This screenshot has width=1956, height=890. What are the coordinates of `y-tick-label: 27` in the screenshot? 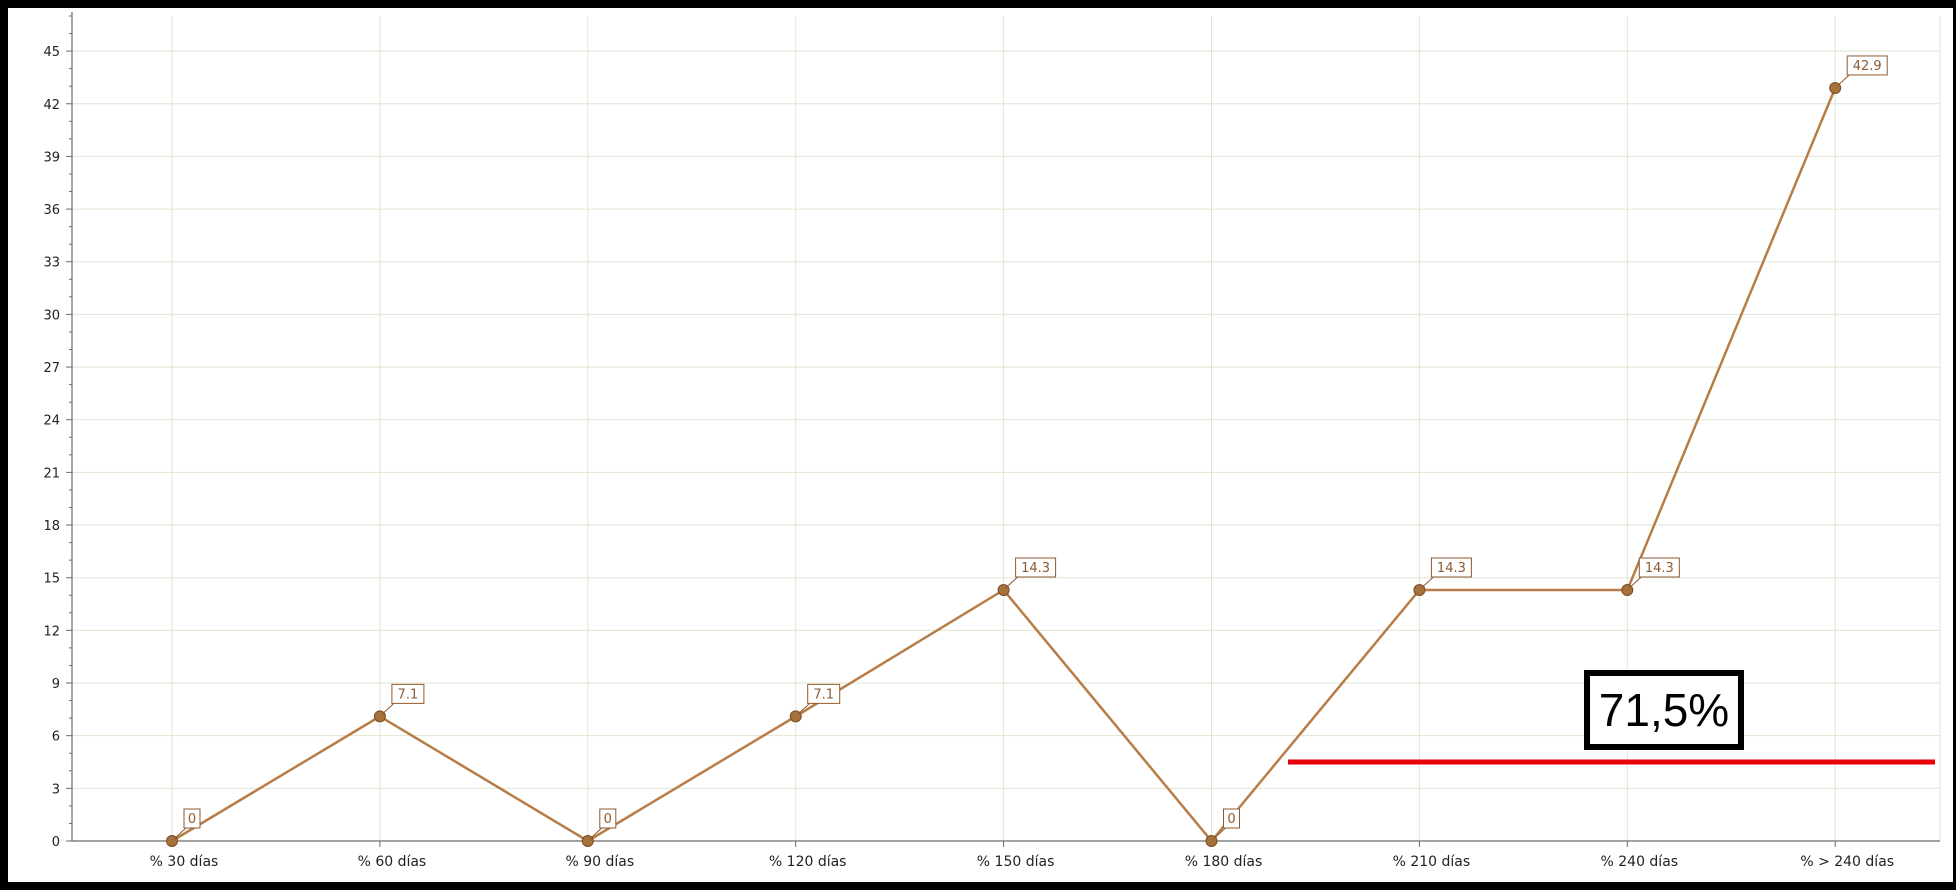 It's located at (51, 368).